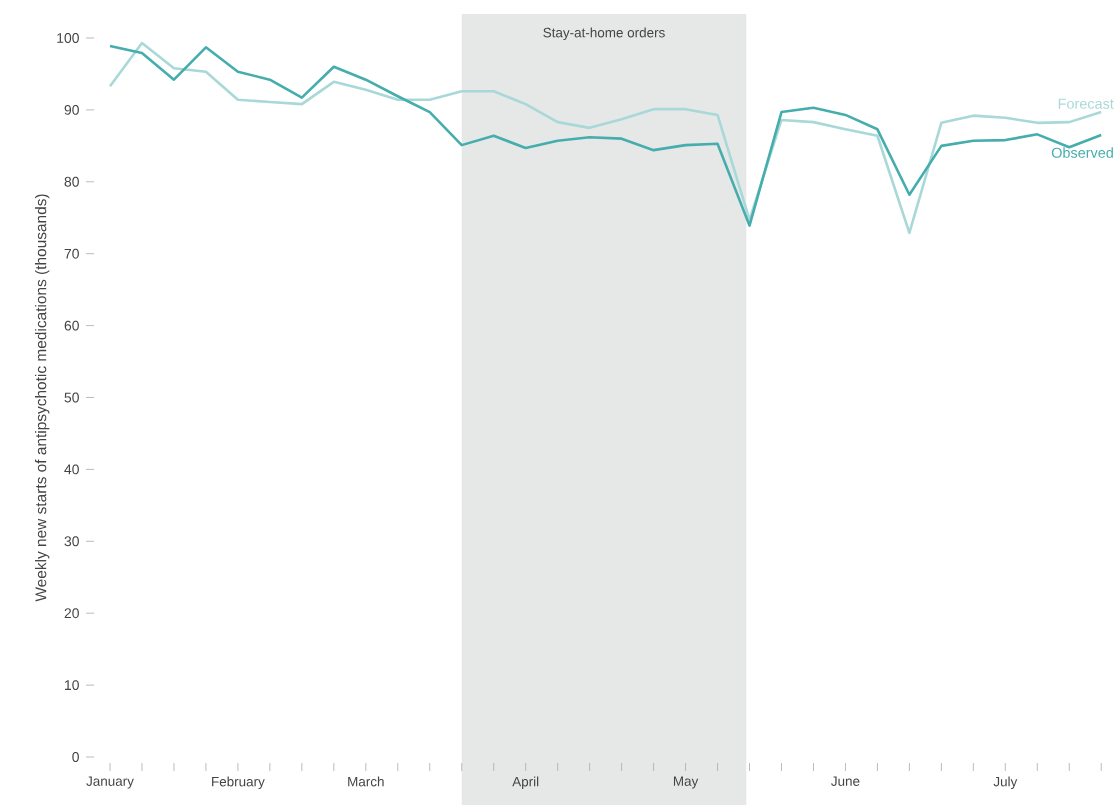  Describe the element at coordinates (42, 398) in the screenshot. I see `y-axis-title: Weekly new starts of antipsychotic medications (thousands)` at that location.